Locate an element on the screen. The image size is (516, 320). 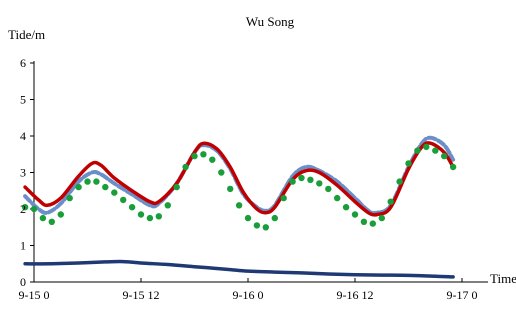
chart-title: Wu Song is located at coordinates (270, 21).